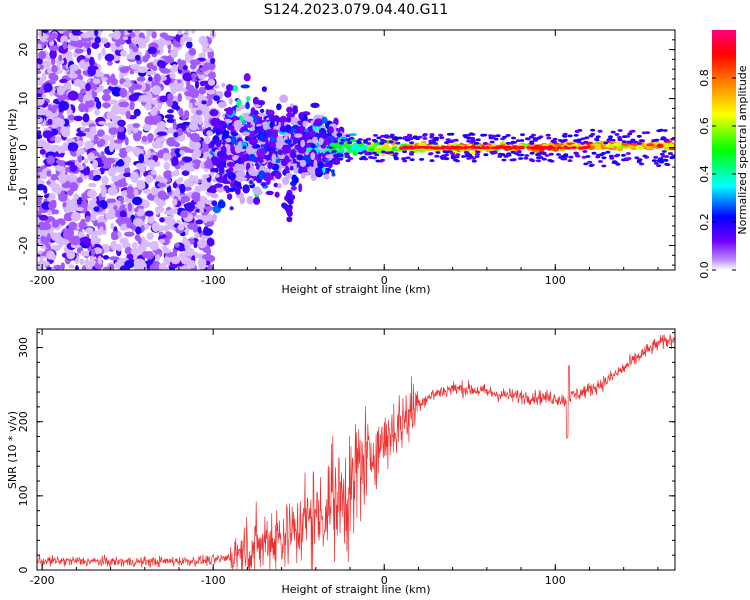  I want to click on colorbar-tick-label: 0.2, so click(704, 222).